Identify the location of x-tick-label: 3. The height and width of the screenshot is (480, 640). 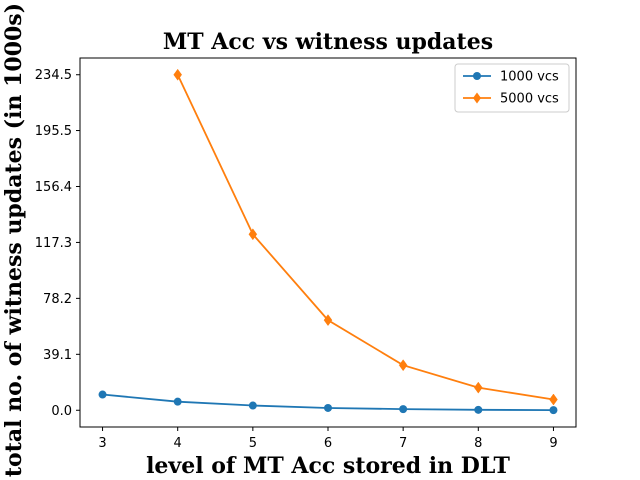
(102, 443).